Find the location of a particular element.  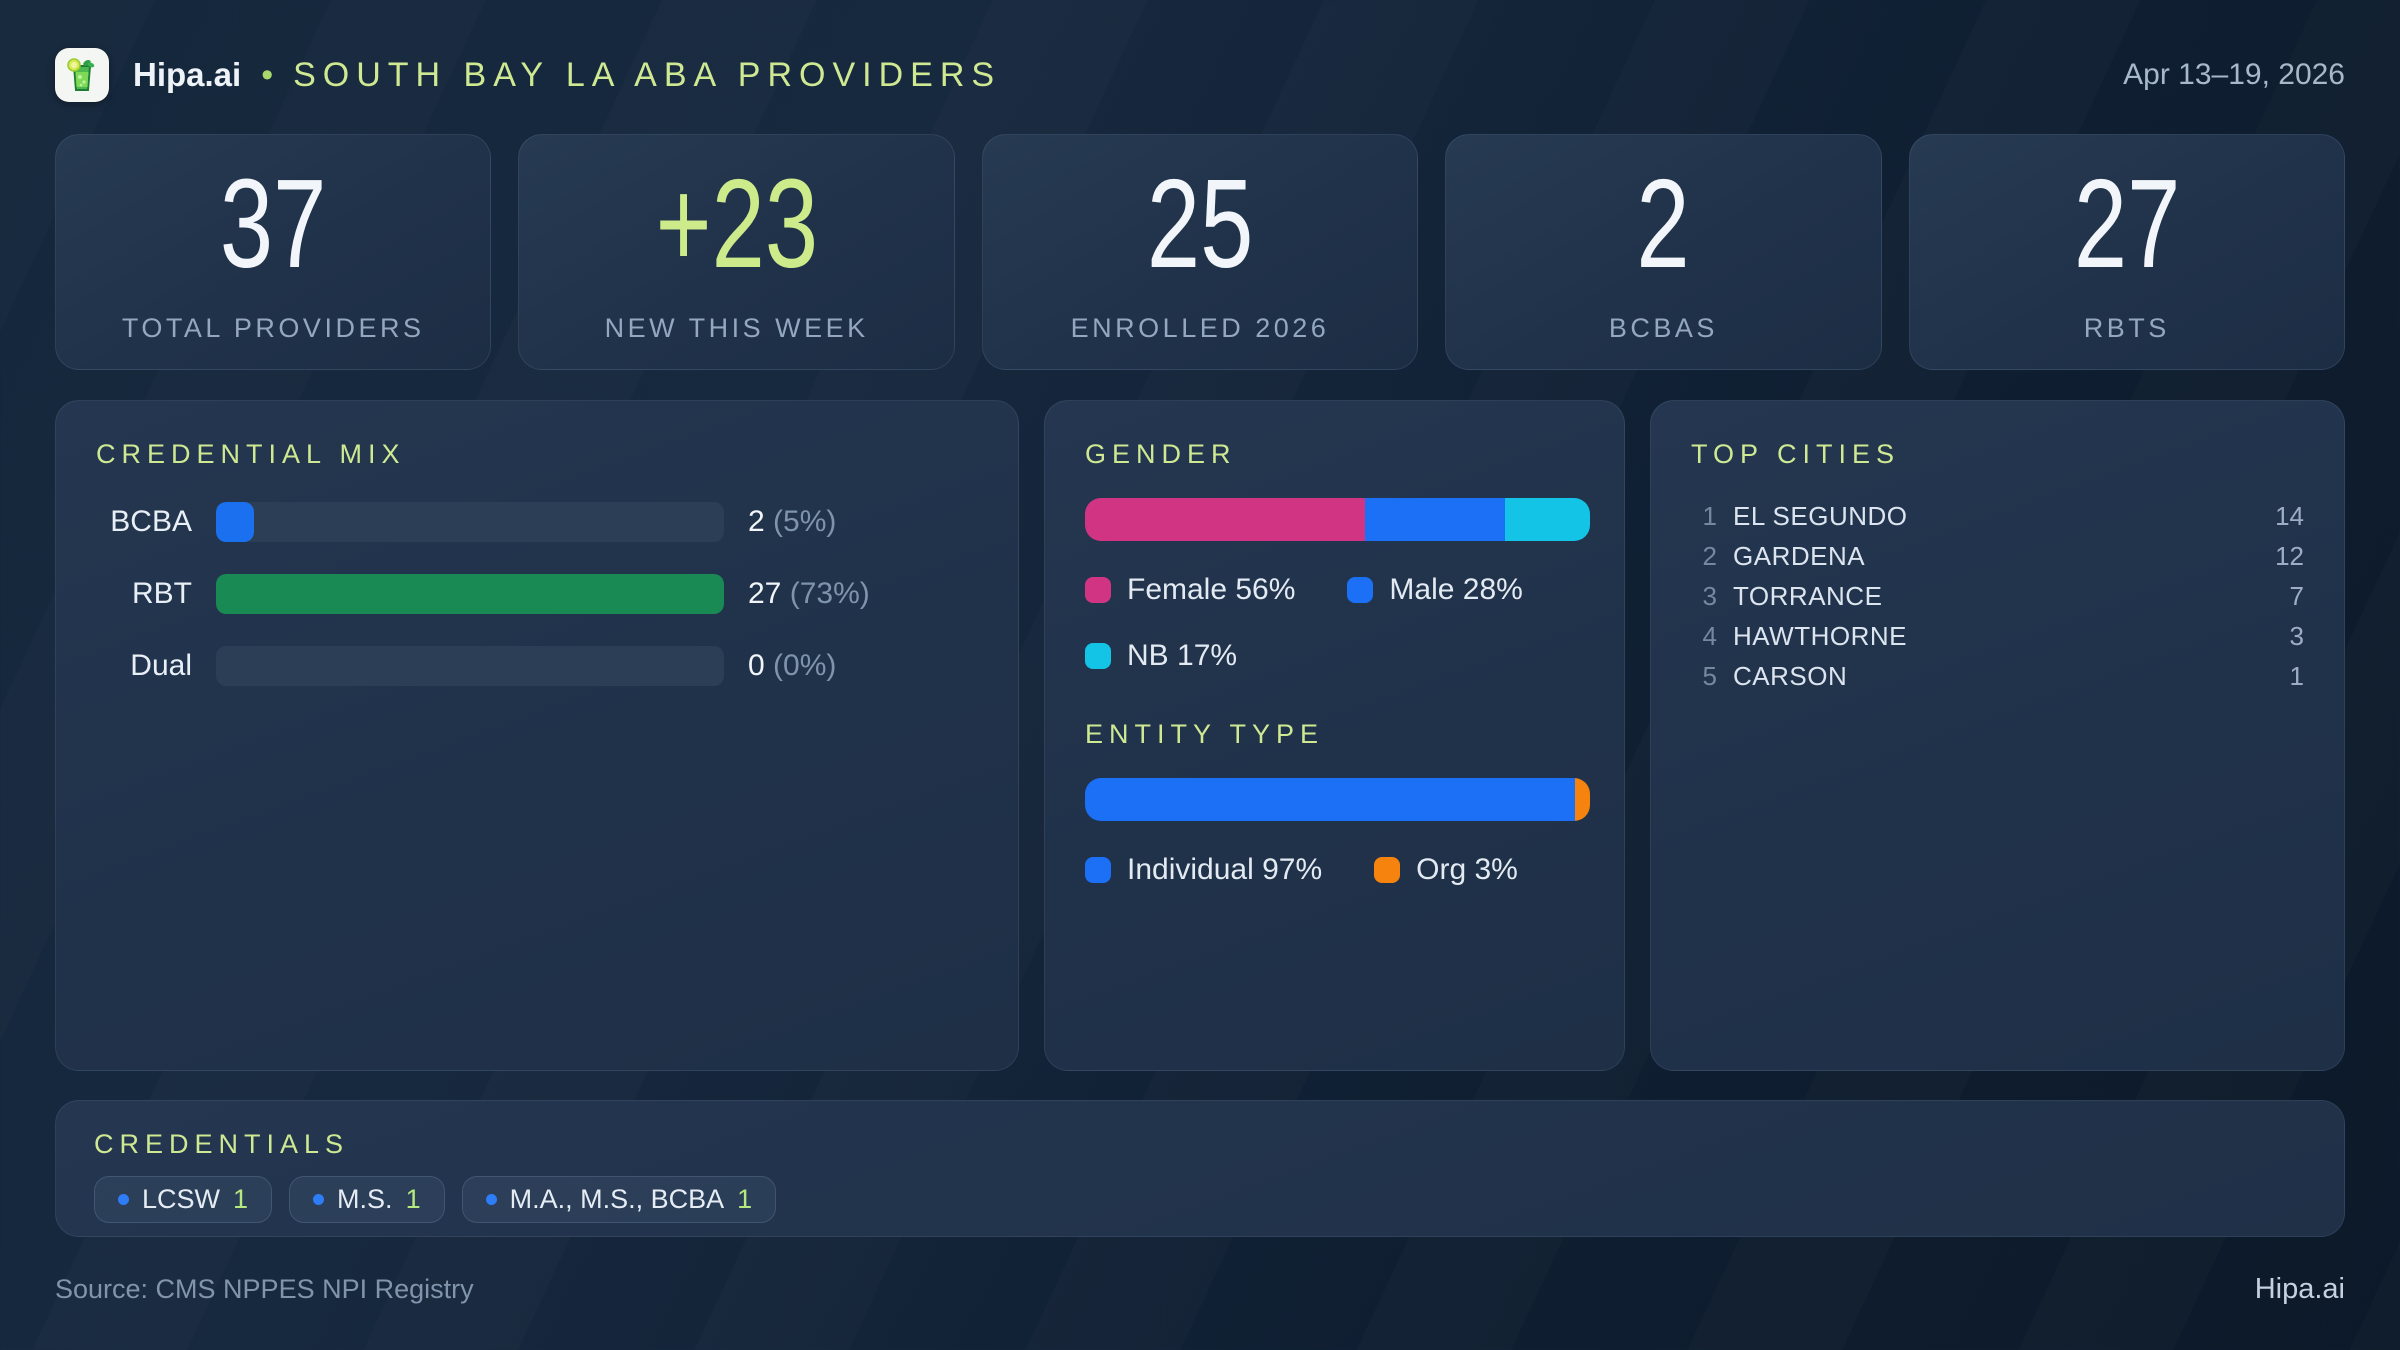

city-rank: 5 is located at coordinates (1709, 675).